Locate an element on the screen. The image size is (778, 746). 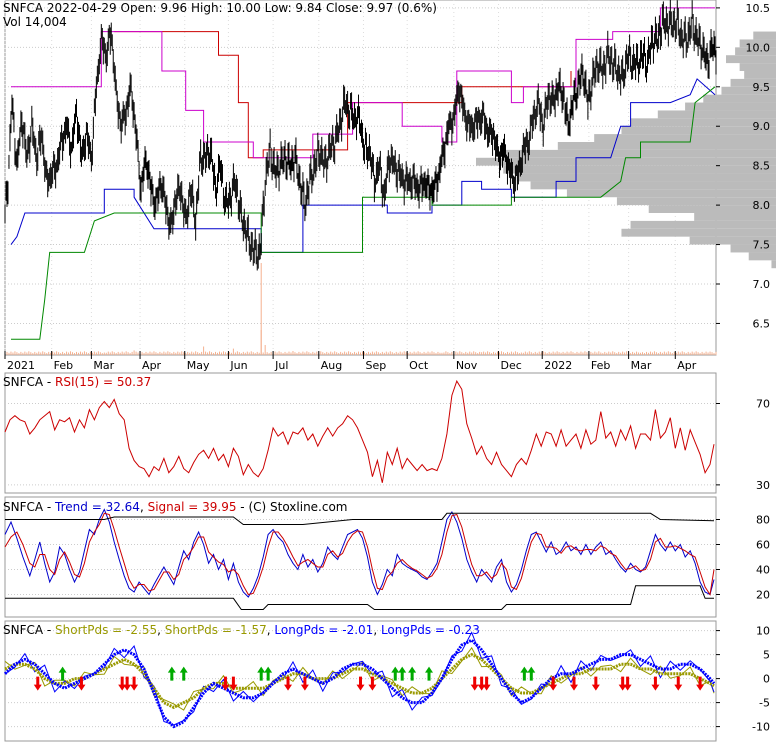
pds-signal-arrows is located at coordinates (369, 678).